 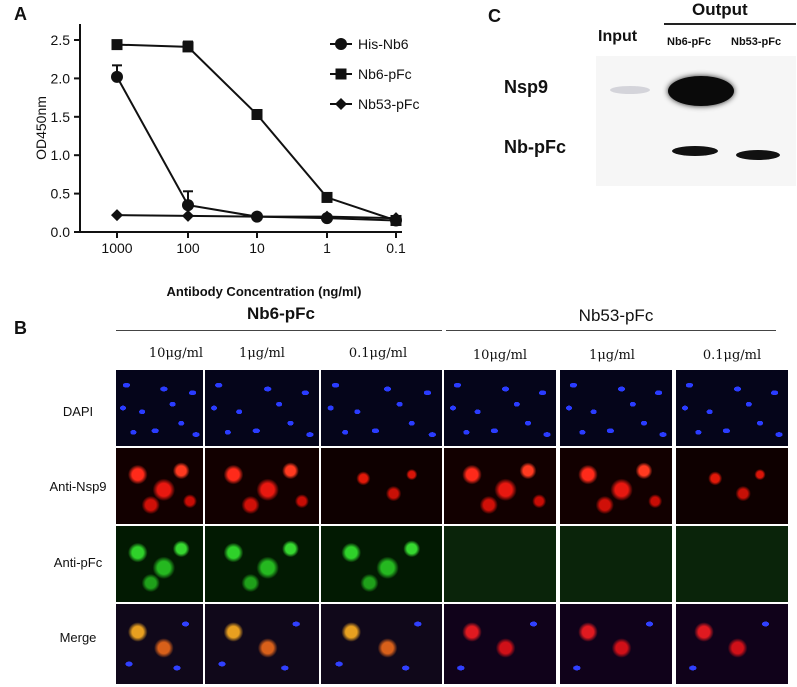 What do you see at coordinates (720, 9) in the screenshot?
I see `blot-output-header: Output` at bounding box center [720, 9].